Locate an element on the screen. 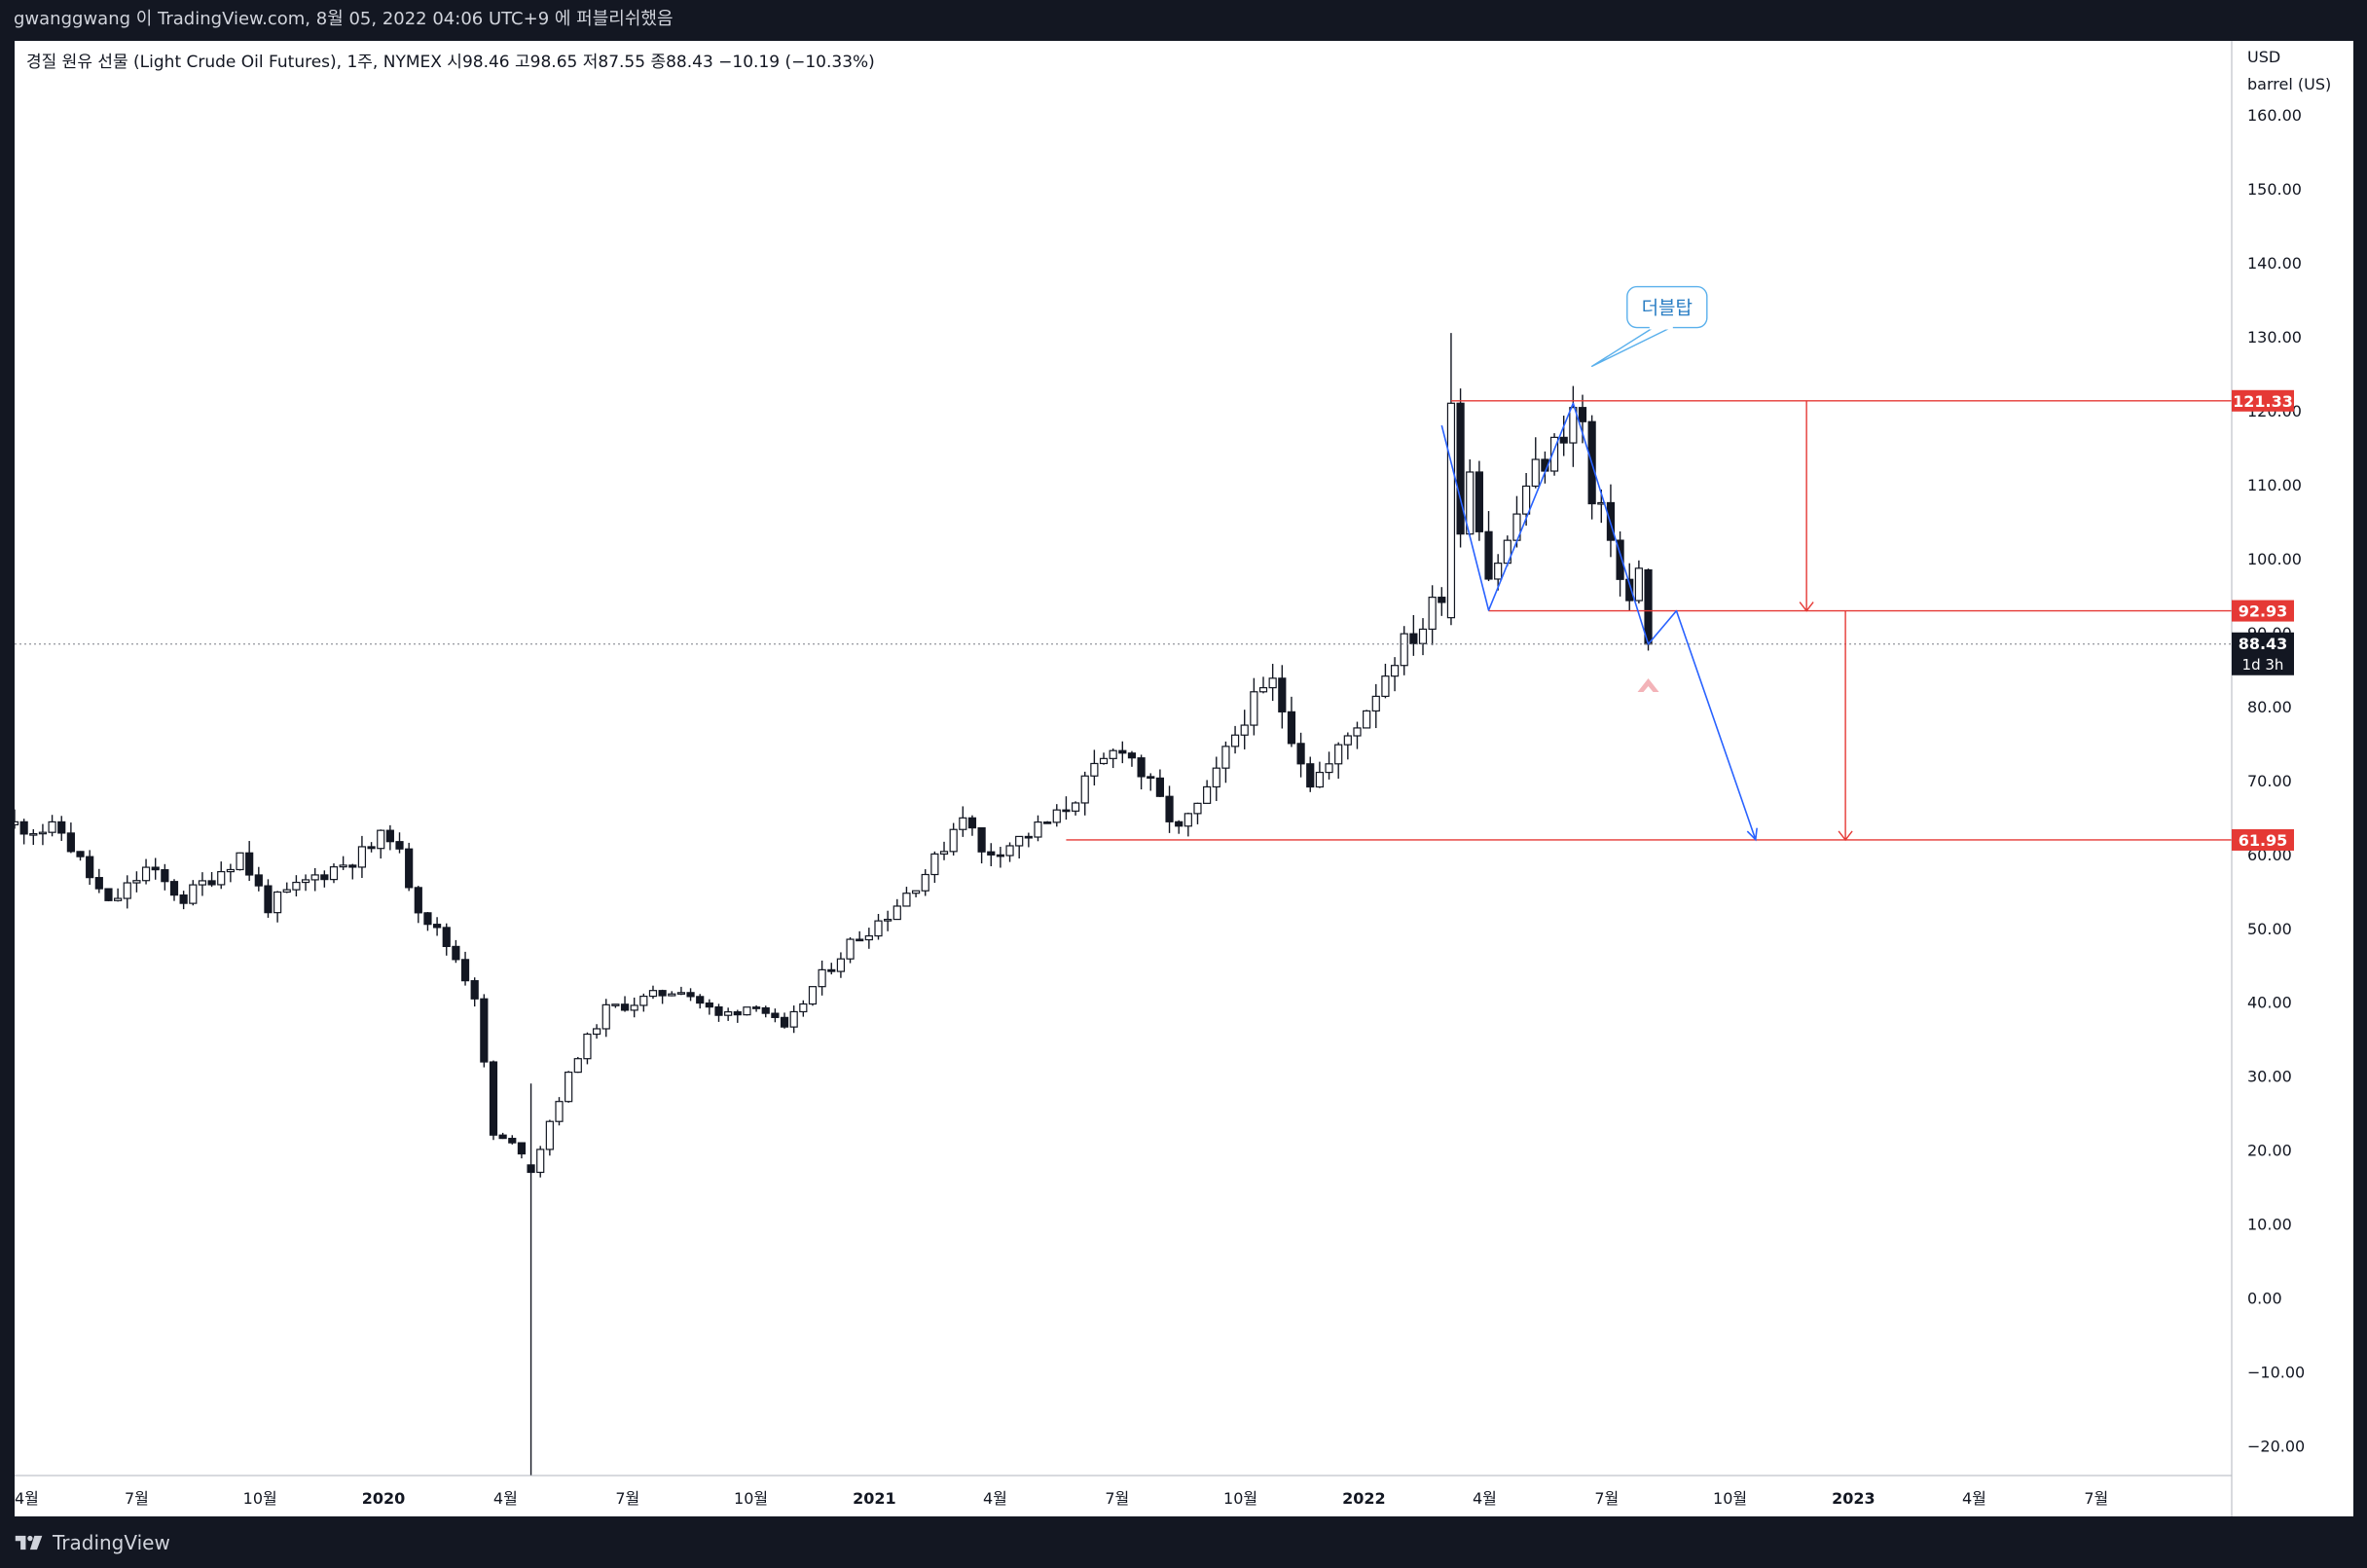  x-tick-label: 10월 is located at coordinates (751, 1498).